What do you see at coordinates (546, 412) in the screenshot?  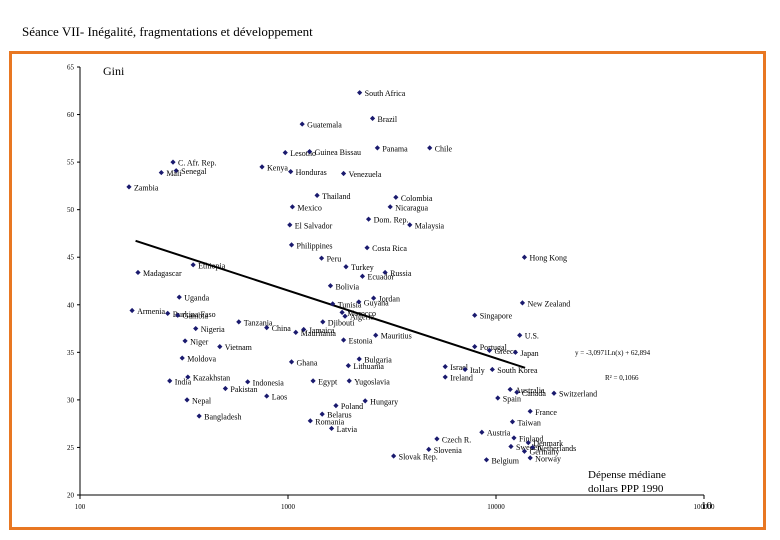 I see `point-label-france: France` at bounding box center [546, 412].